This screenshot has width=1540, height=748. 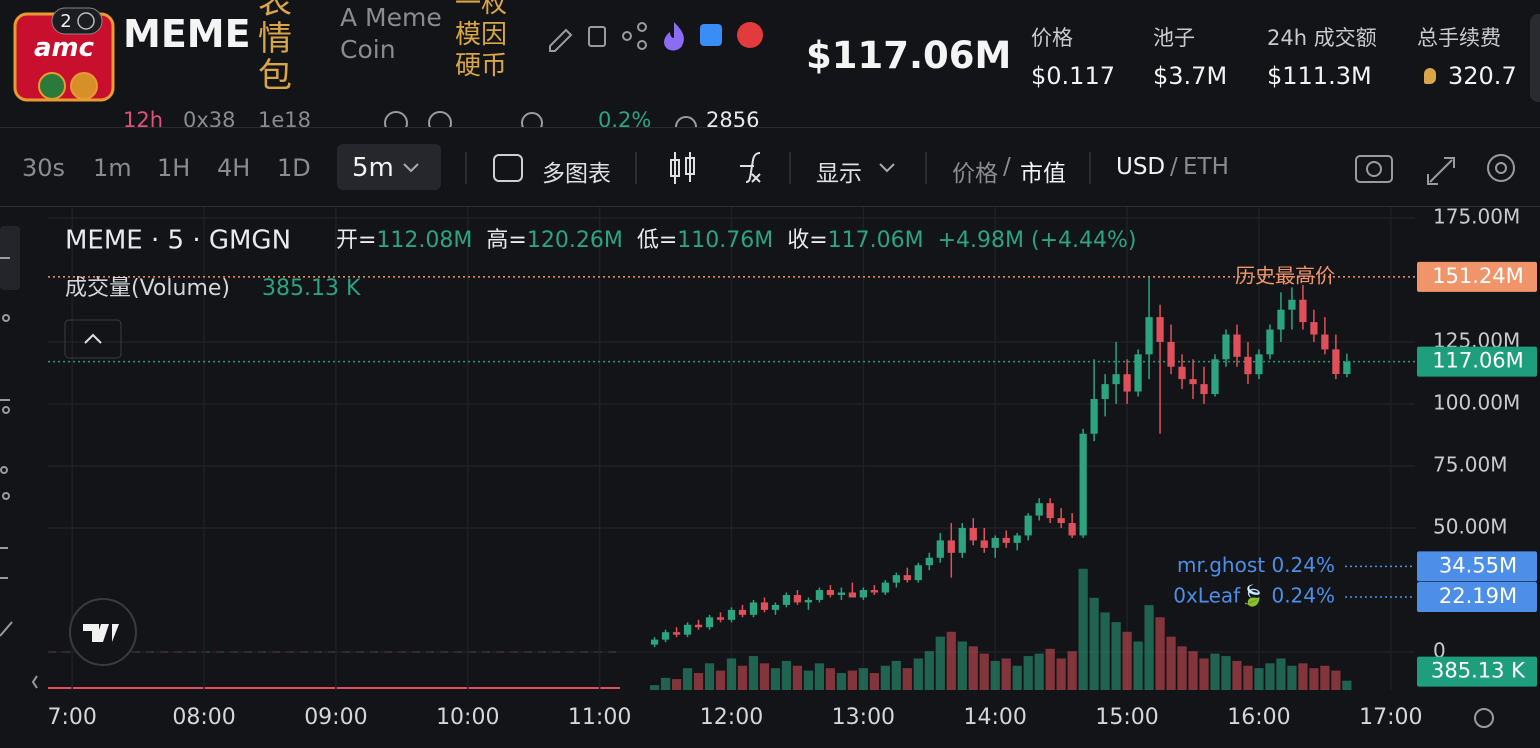 I want to click on display-menu: 显示, so click(x=839, y=174).